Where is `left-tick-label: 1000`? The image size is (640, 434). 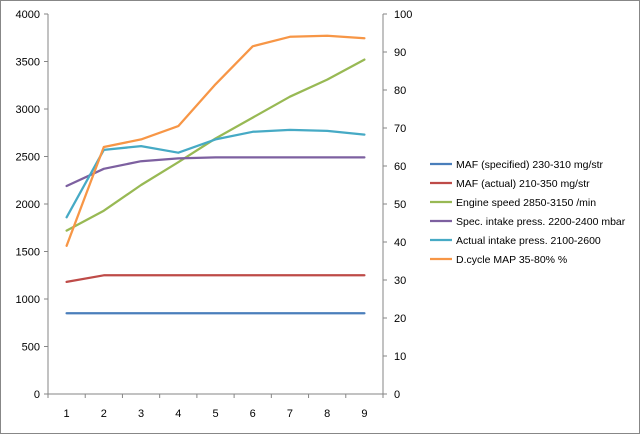 left-tick-label: 1000 is located at coordinates (28, 300).